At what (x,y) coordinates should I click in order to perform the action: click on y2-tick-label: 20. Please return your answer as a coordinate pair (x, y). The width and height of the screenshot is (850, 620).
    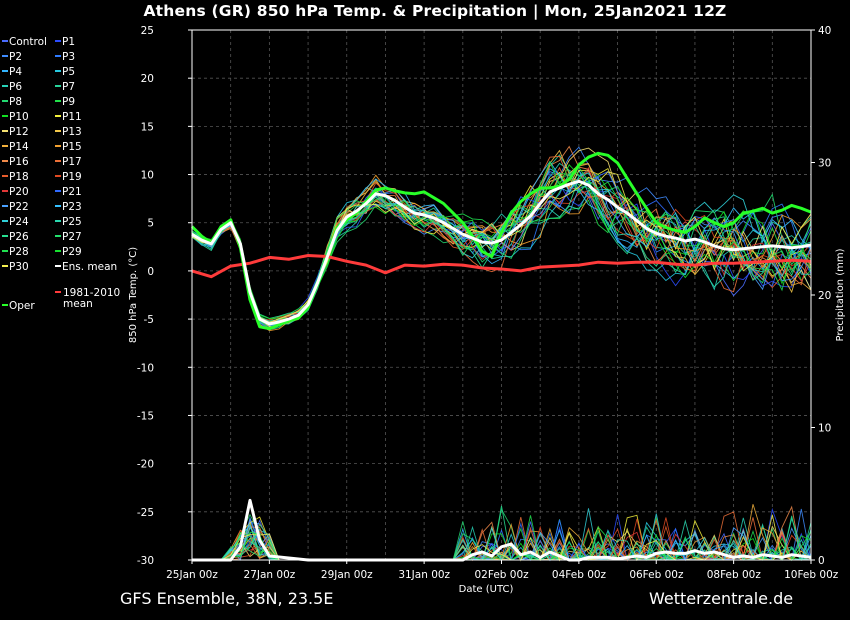
    Looking at the image, I should click on (824, 296).